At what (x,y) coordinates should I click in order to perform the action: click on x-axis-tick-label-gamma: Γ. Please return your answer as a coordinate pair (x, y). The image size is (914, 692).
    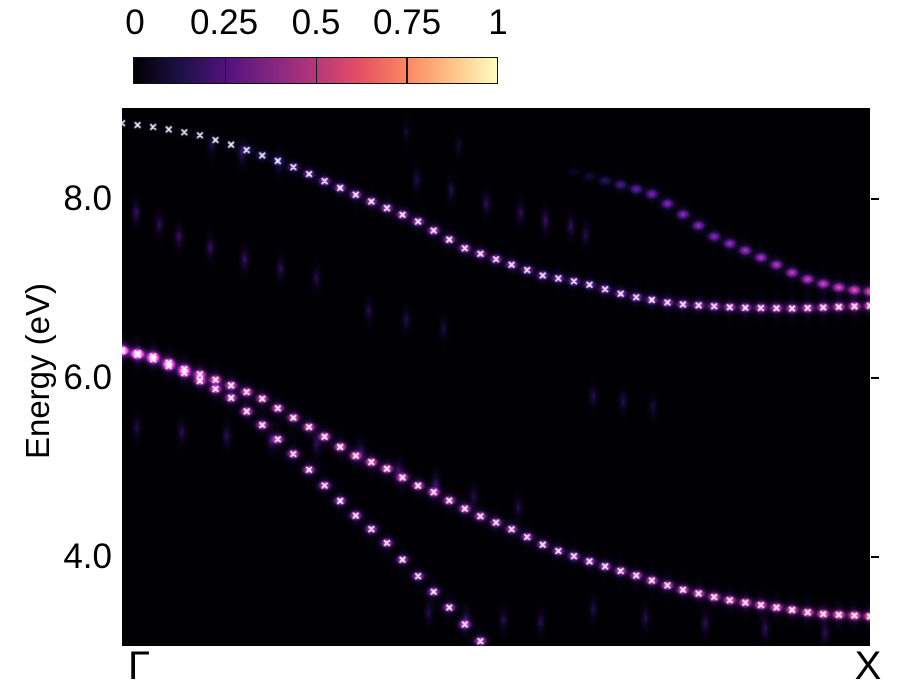
    Looking at the image, I should click on (139, 666).